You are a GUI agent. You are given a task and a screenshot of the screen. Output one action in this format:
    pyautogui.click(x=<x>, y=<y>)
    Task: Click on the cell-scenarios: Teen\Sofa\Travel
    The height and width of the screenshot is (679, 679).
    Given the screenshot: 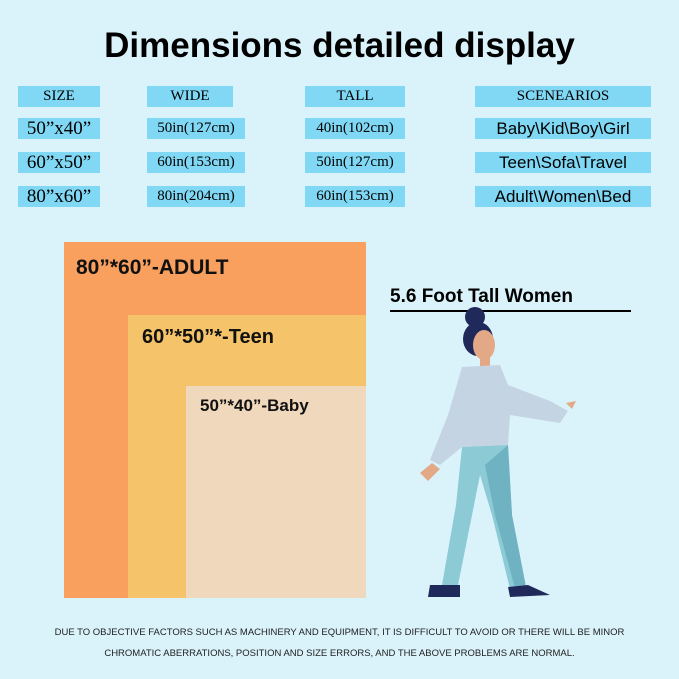 What is the action you would take?
    pyautogui.click(x=563, y=162)
    